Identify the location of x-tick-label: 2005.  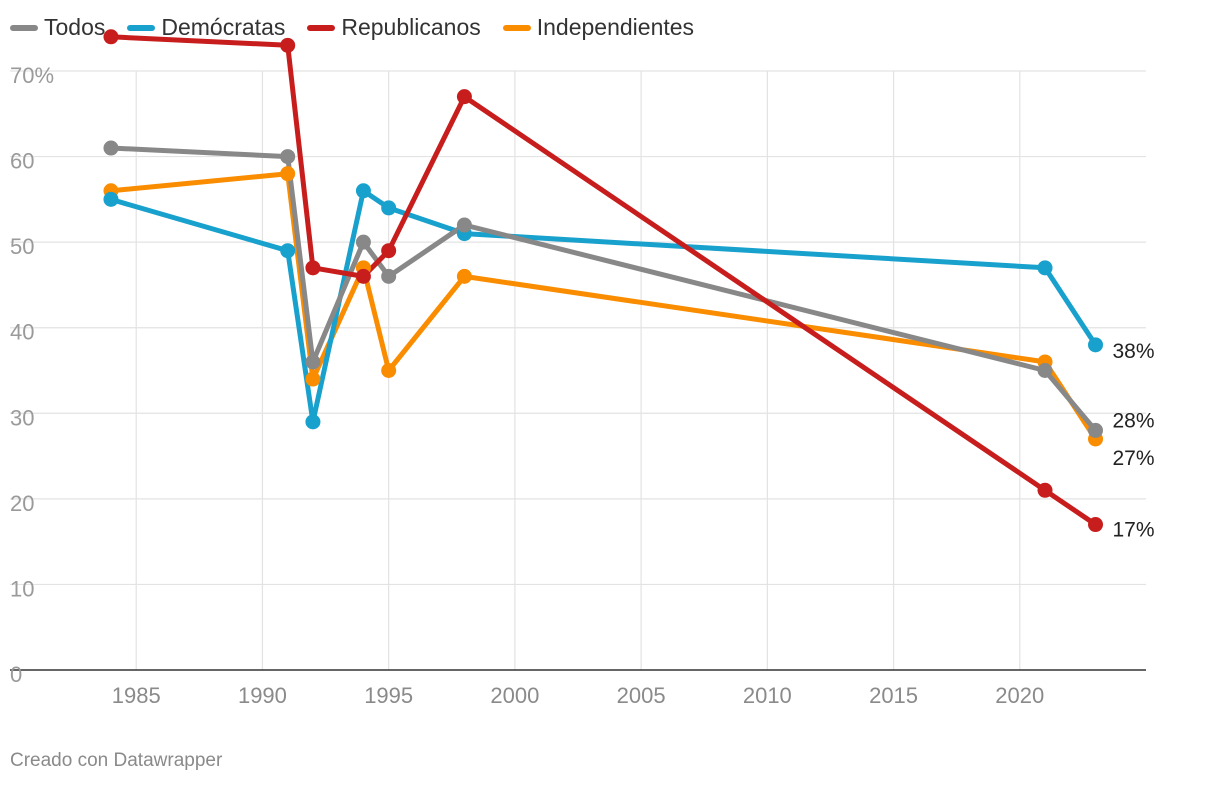
(641, 695).